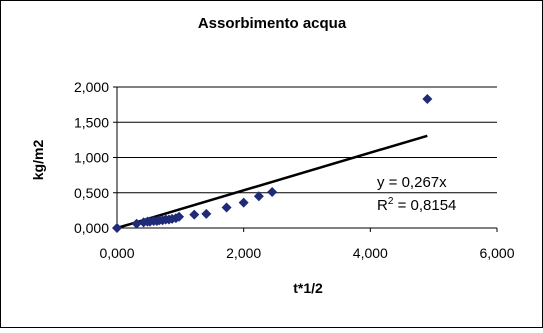  Describe the element at coordinates (391, 201) in the screenshot. I see `r-squared-superscript: 2` at that location.